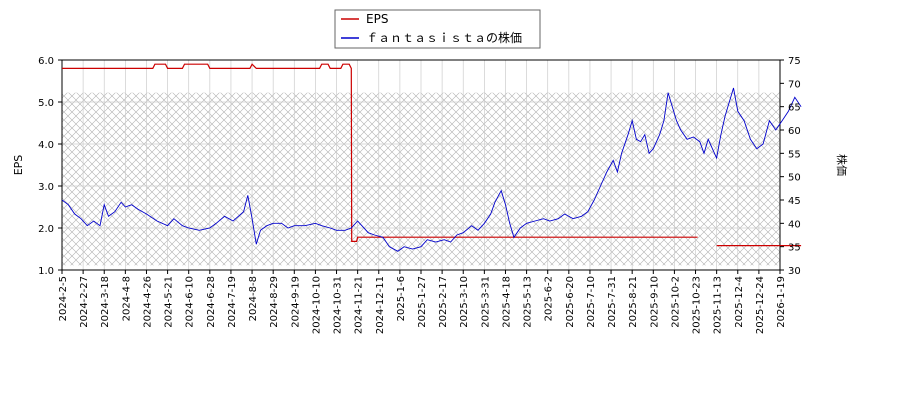 This screenshot has width=900, height=400. I want to click on left-axis-title: EPS, so click(18, 165).